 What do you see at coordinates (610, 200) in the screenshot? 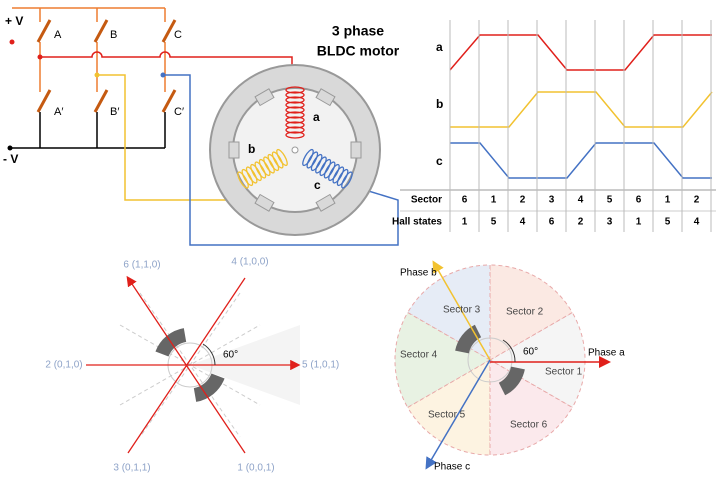
I see `sector-cell: 5` at bounding box center [610, 200].